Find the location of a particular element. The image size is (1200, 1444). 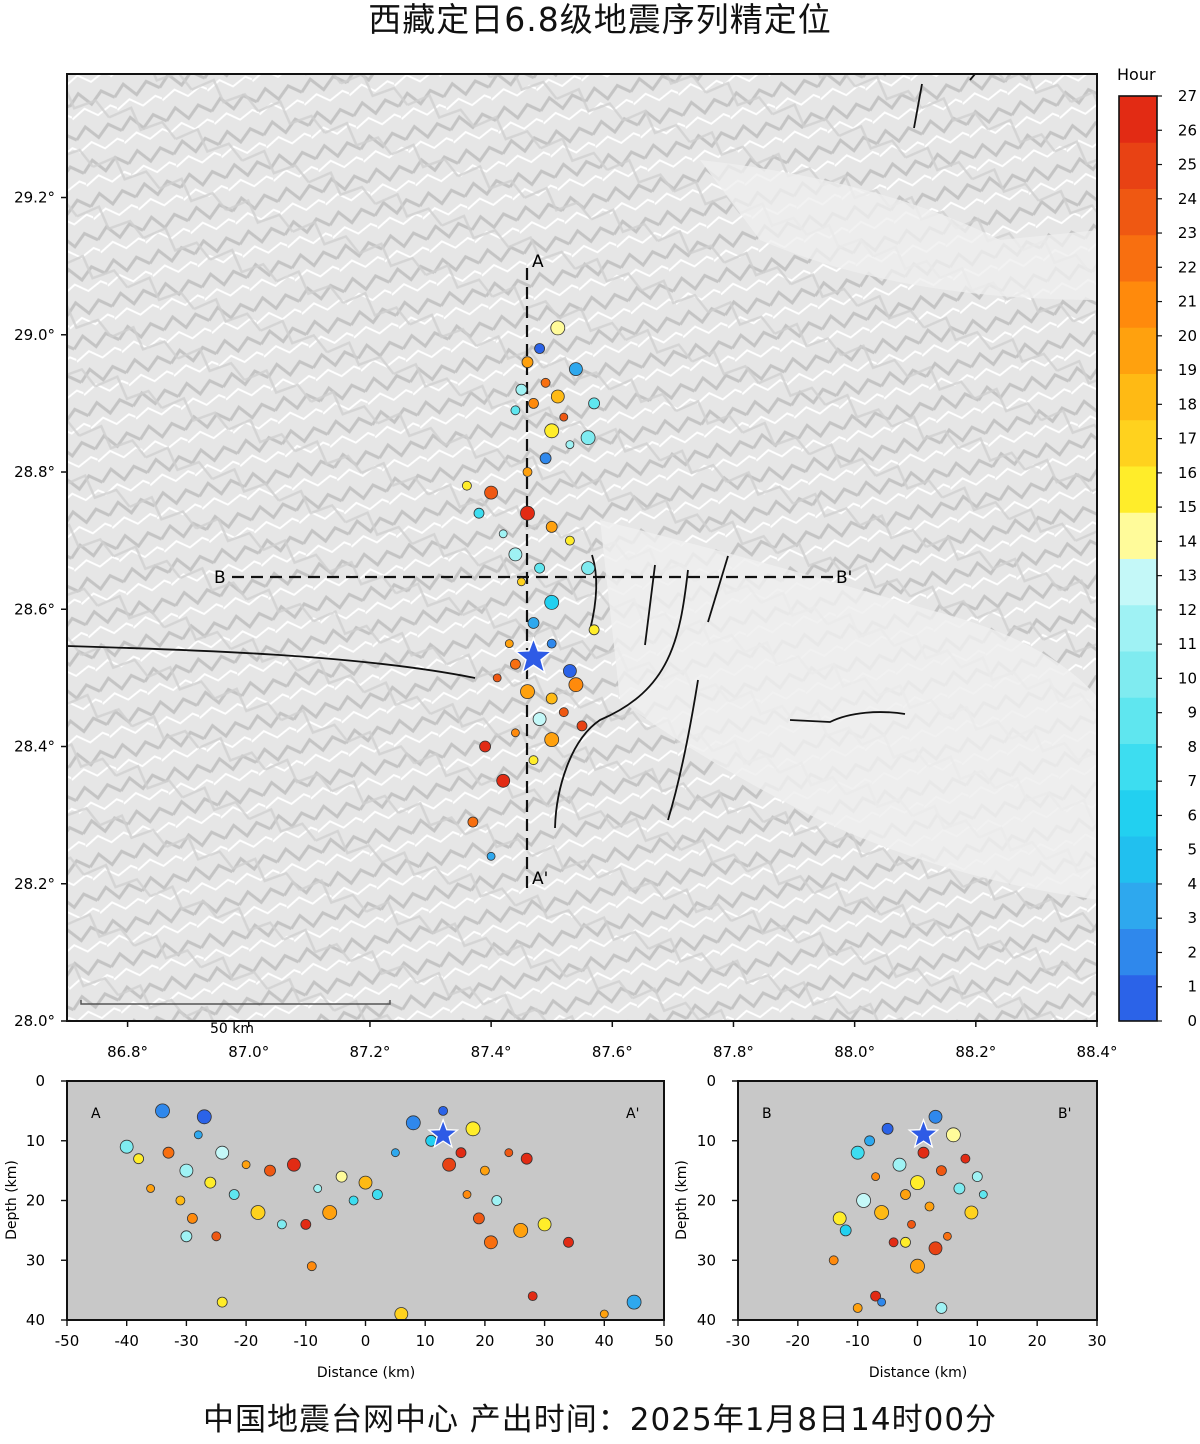

map-x-tick-label: 87.4° is located at coordinates (491, 1052).